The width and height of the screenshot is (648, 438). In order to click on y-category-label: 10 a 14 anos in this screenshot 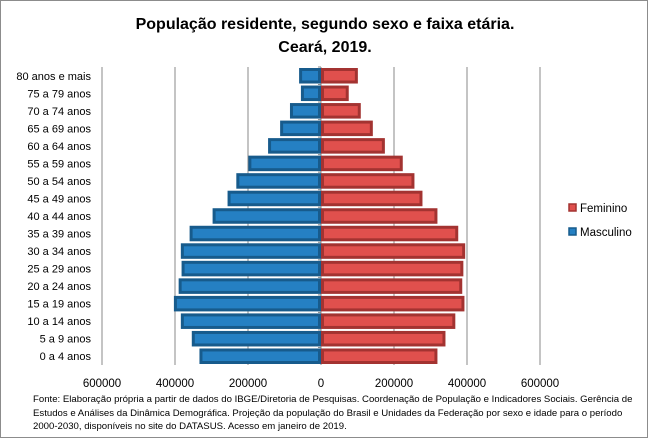, I will do `click(59, 322)`.